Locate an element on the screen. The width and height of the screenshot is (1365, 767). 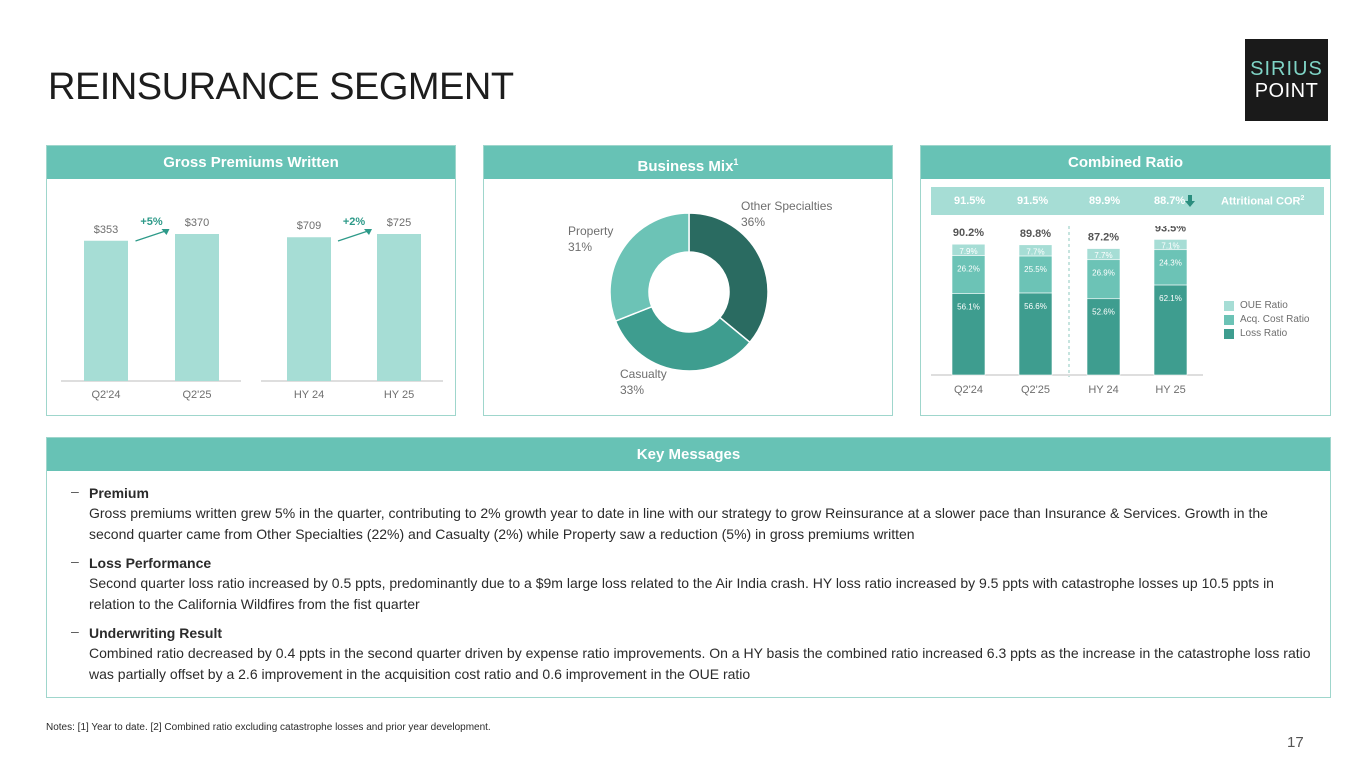
key-message-heading: Loss Performance is located at coordinates (150, 563).